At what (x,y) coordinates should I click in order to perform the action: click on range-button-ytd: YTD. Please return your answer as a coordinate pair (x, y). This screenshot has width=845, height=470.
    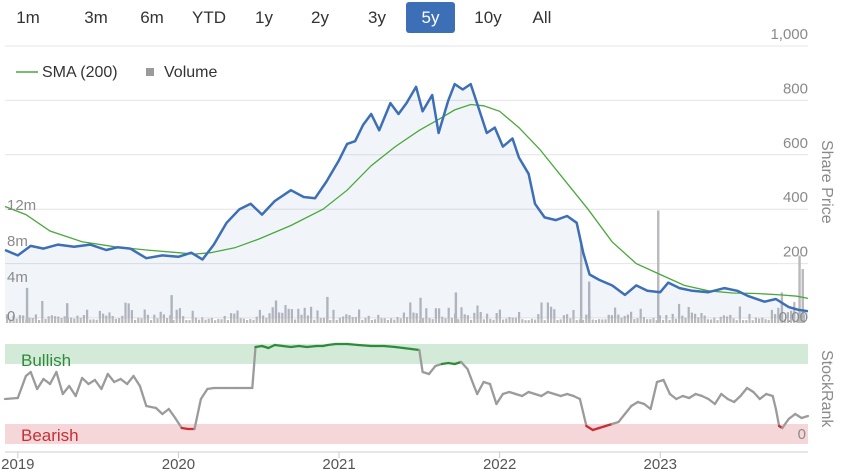
    Looking at the image, I should click on (209, 17).